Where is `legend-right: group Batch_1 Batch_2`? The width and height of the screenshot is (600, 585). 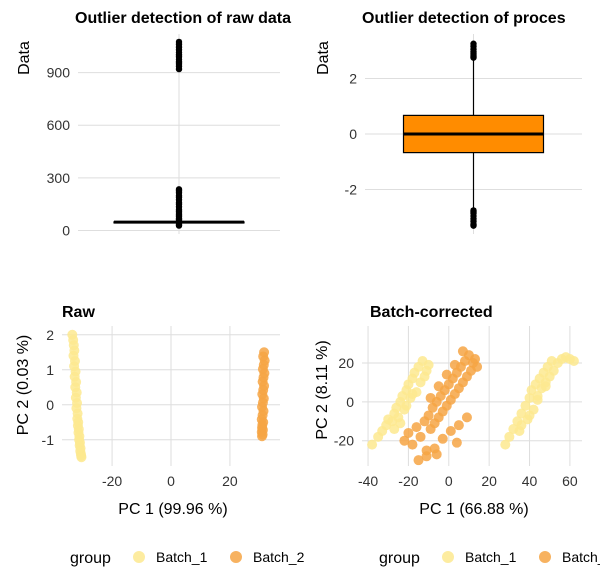
legend-right: group Batch_1 Batch_2 is located at coordinates (489, 558).